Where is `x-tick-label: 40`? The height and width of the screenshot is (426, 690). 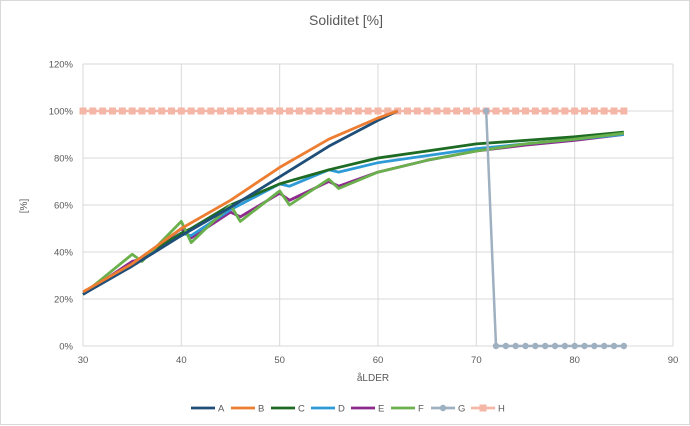
x-tick-label: 40 is located at coordinates (181, 360).